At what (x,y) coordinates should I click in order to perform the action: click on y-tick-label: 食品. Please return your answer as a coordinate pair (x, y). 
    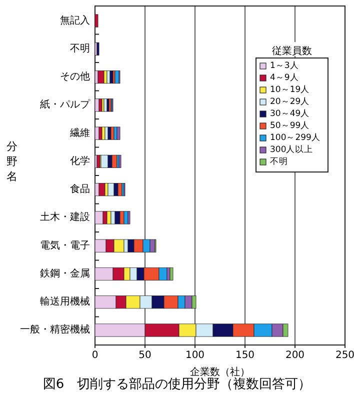
    Looking at the image, I should click on (80, 189).